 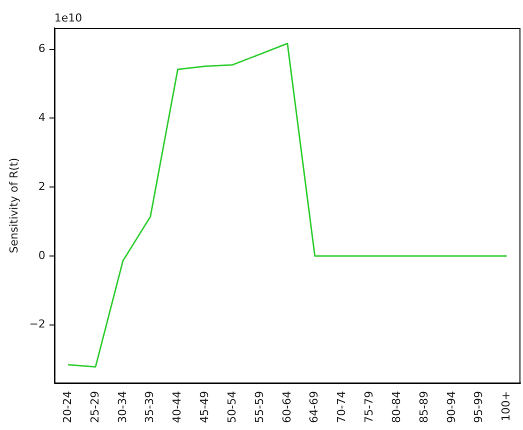 I want to click on x-tick-label: 70-74, so click(x=341, y=407).